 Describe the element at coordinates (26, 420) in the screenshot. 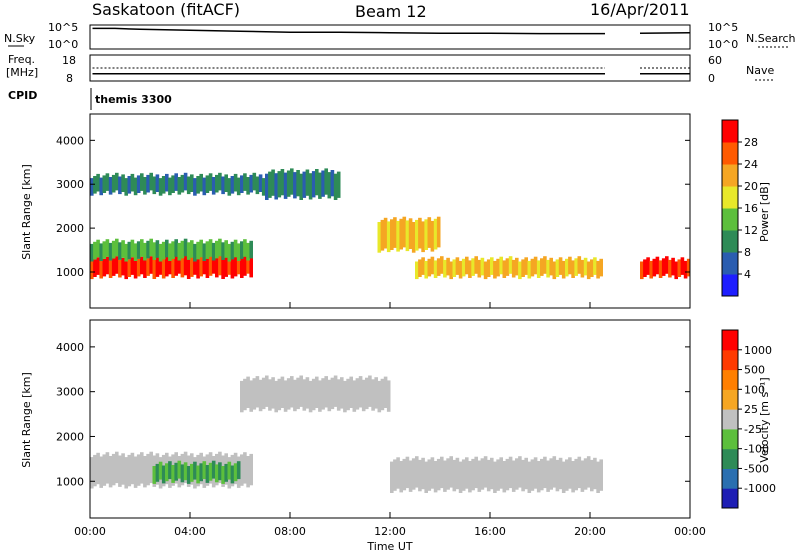

I see `velocity-y-label: Slant Range [km]` at that location.